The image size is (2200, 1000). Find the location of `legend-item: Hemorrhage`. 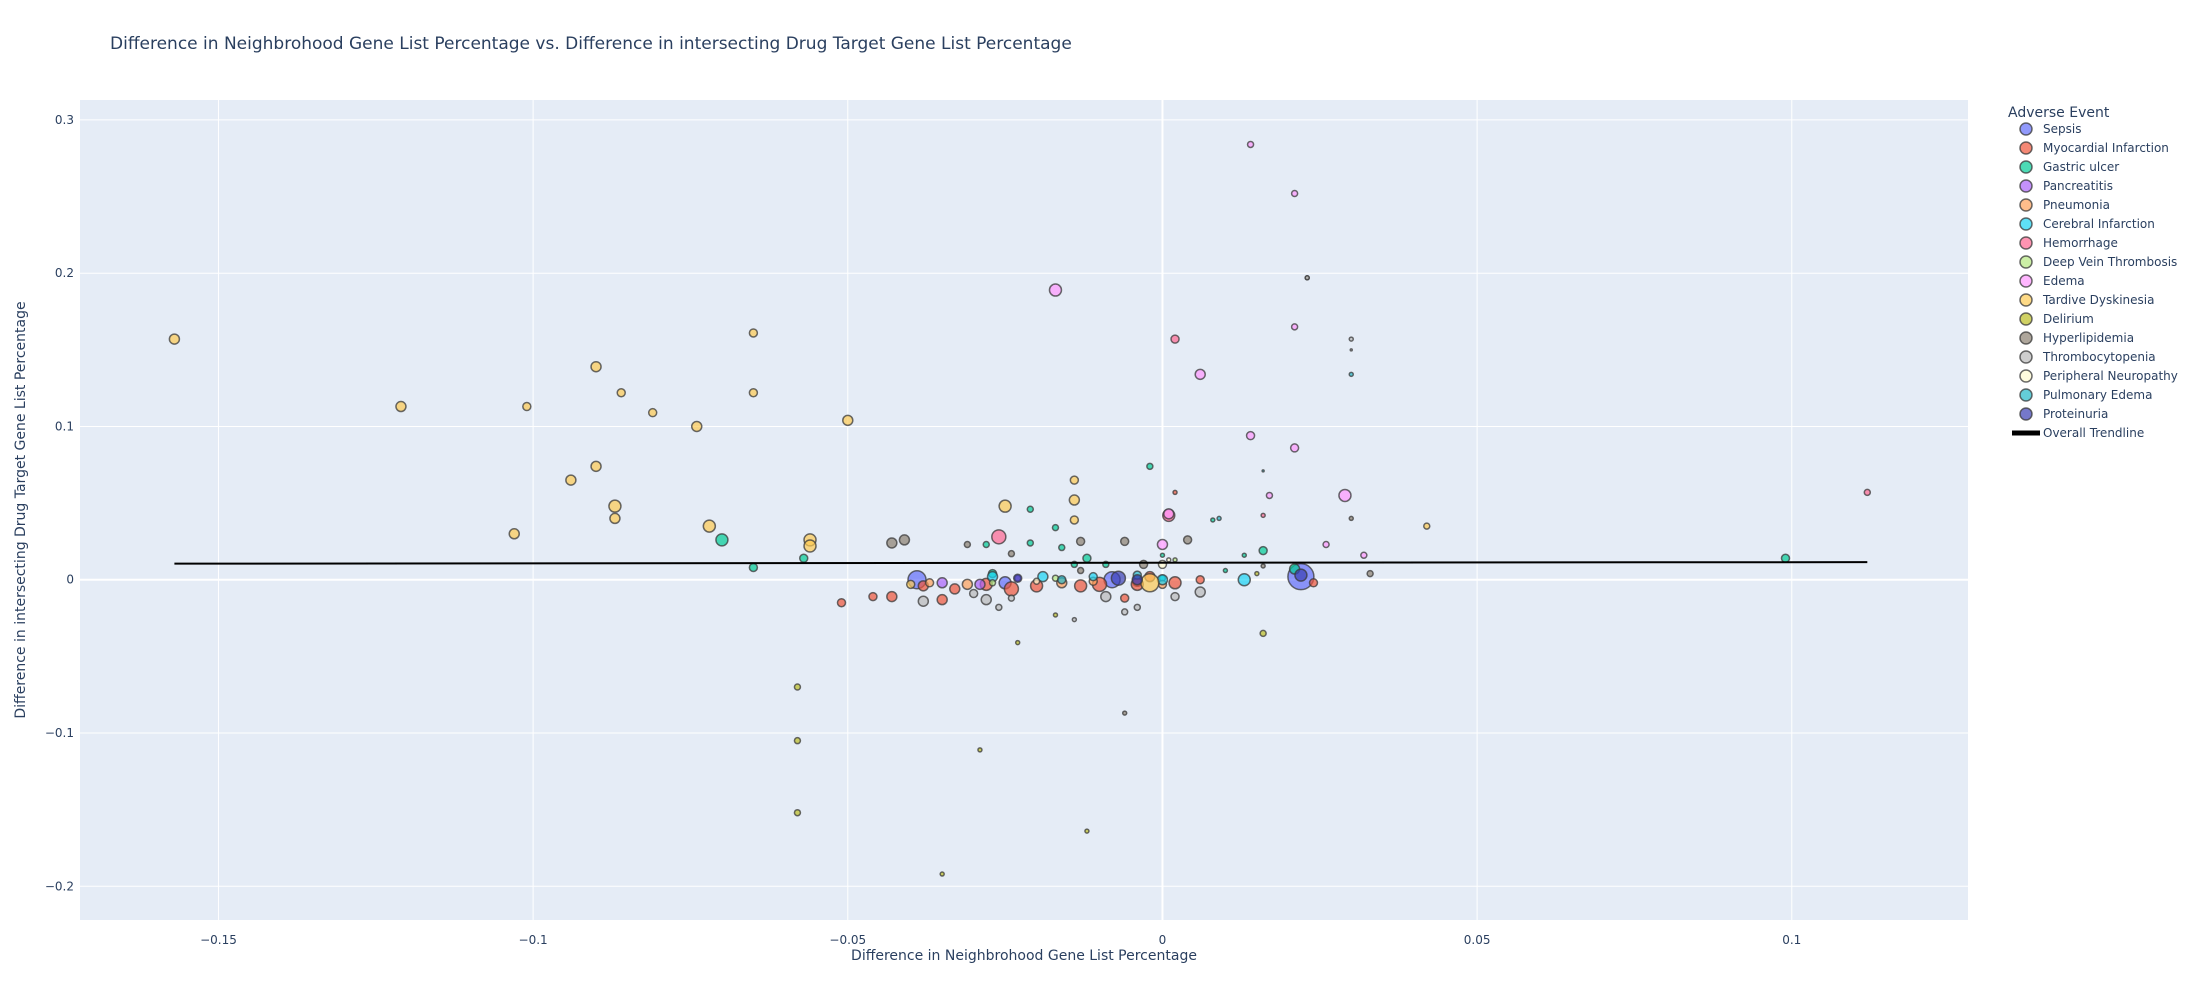

legend-item: Hemorrhage is located at coordinates (2068, 243).